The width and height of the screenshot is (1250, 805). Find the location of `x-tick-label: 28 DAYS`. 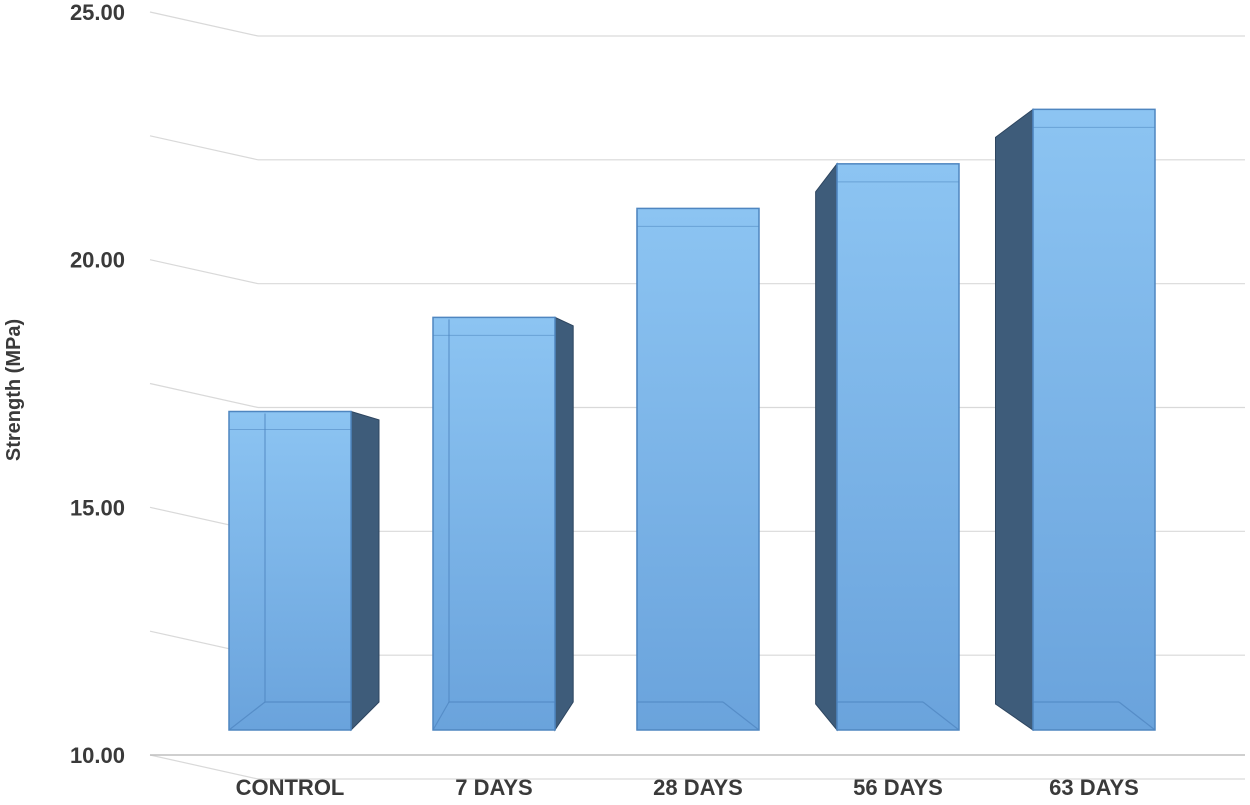

x-tick-label: 28 DAYS is located at coordinates (698, 787).